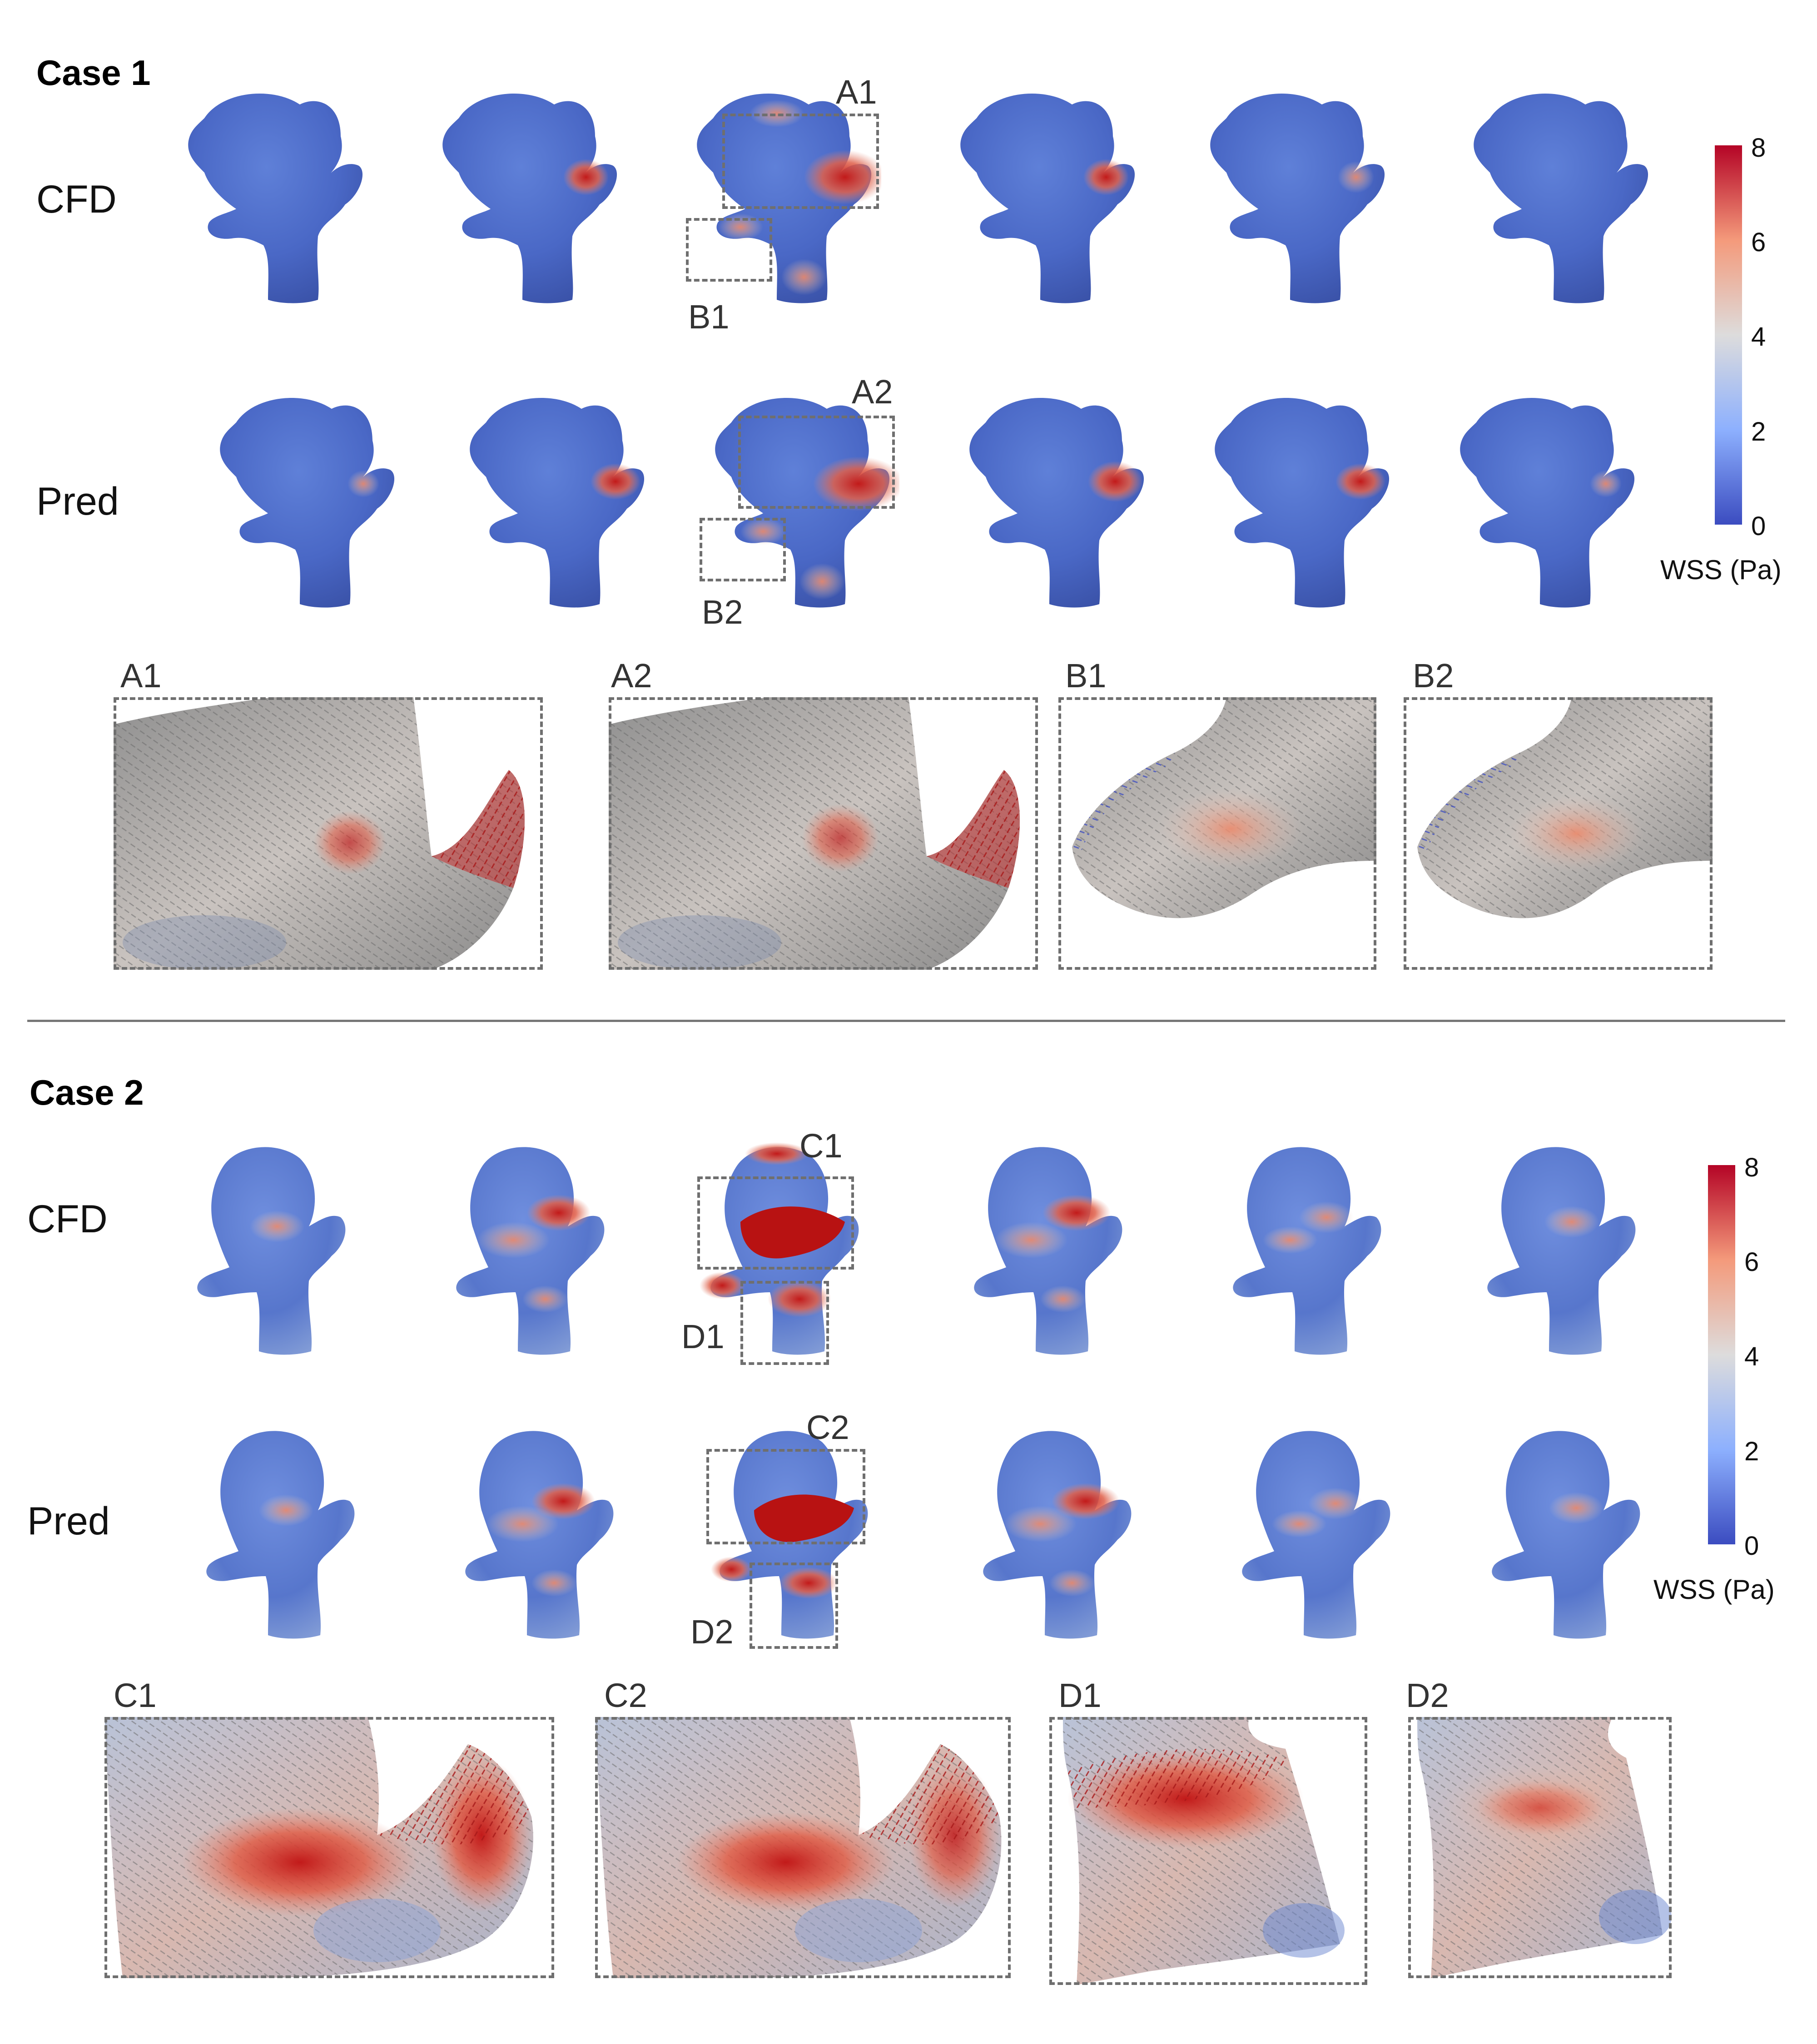  Describe the element at coordinates (743, 550) in the screenshot. I see `region-box-b2` at that location.